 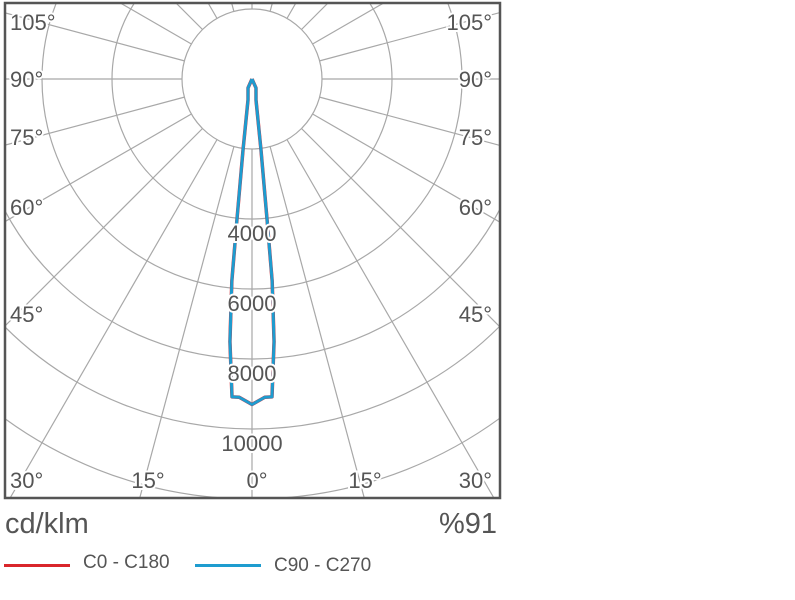 I want to click on legend-label-c90: C90 - C270, so click(x=323, y=565).